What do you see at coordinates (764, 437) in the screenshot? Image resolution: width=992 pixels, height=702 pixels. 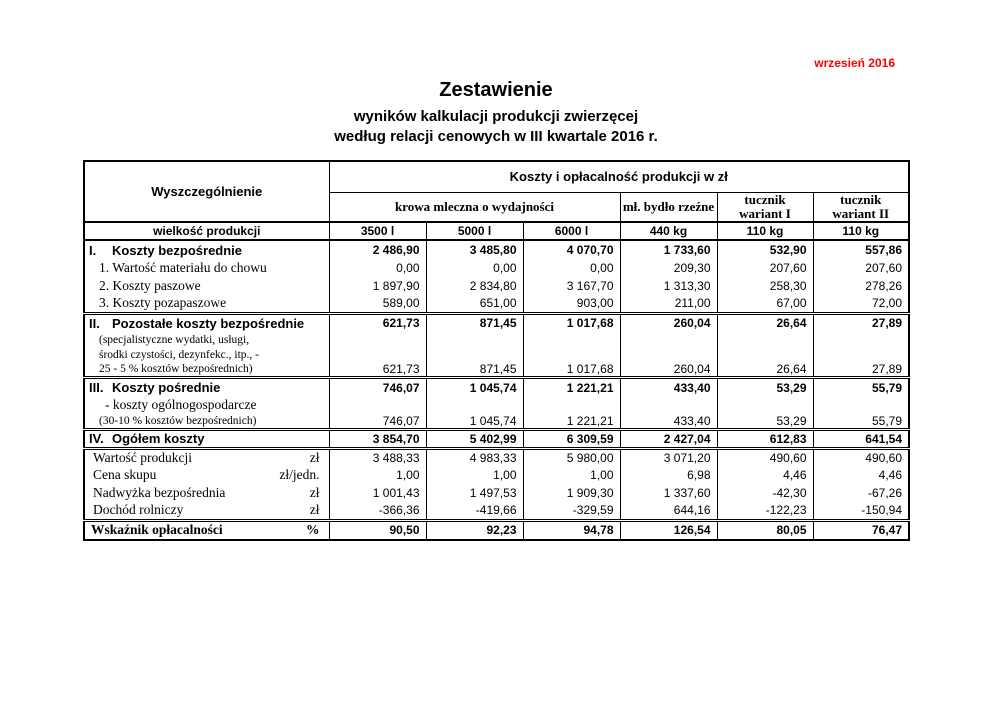 I see `row-value: 612,83` at bounding box center [764, 437].